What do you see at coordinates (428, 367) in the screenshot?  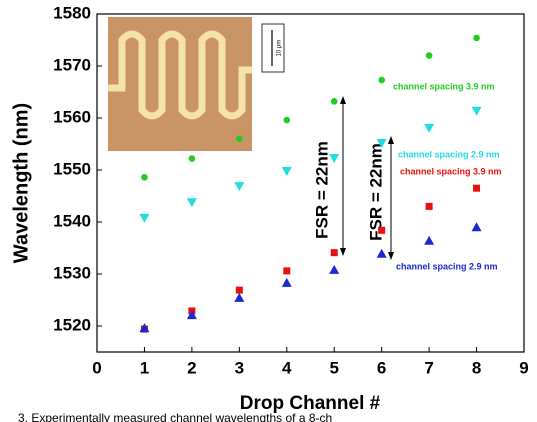 I see `x-tick-label: 7` at bounding box center [428, 367].